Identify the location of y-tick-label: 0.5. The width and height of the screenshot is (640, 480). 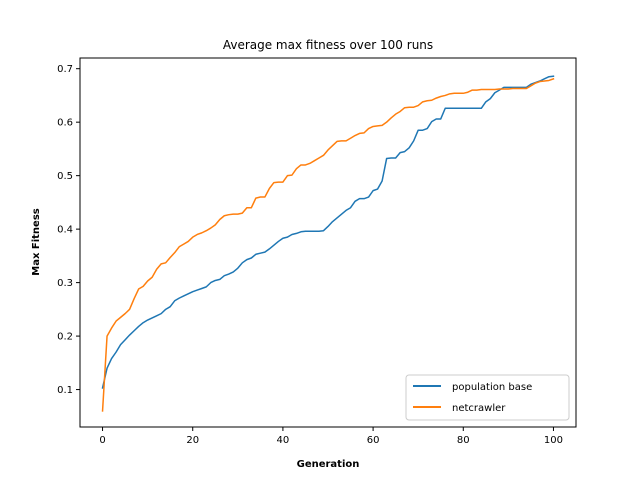
(65, 176).